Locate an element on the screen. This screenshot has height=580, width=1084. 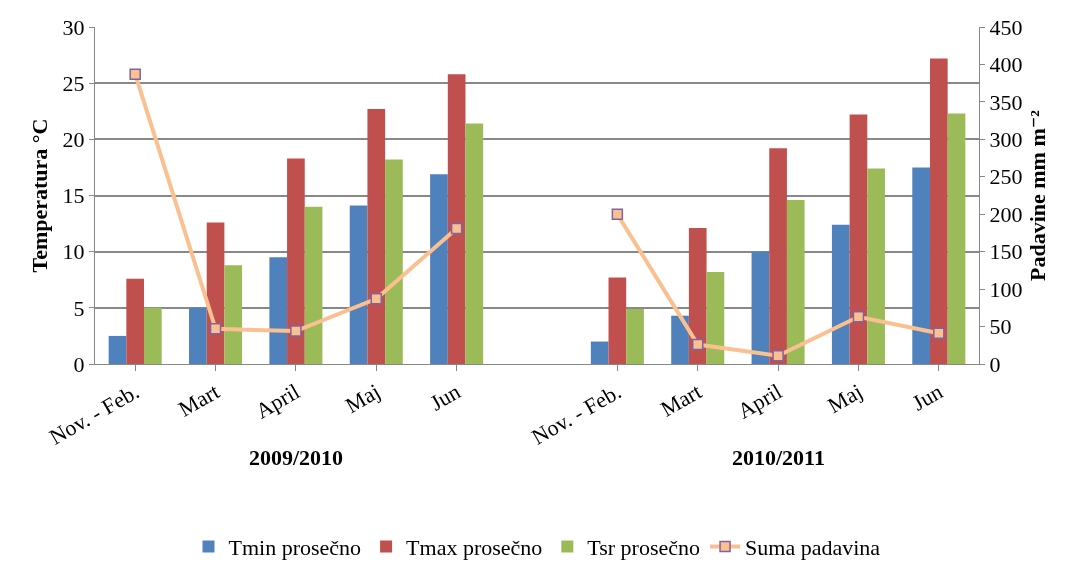
y2-tick-label: 350 is located at coordinates (1006, 102).